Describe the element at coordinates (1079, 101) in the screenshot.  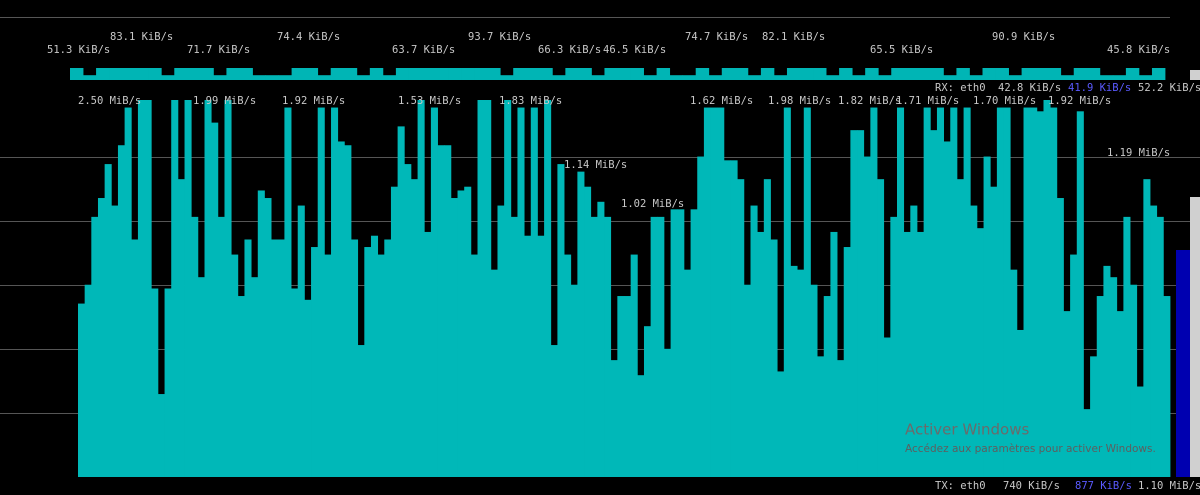
I see `tx-label: 1.92 MiB/s` at that location.